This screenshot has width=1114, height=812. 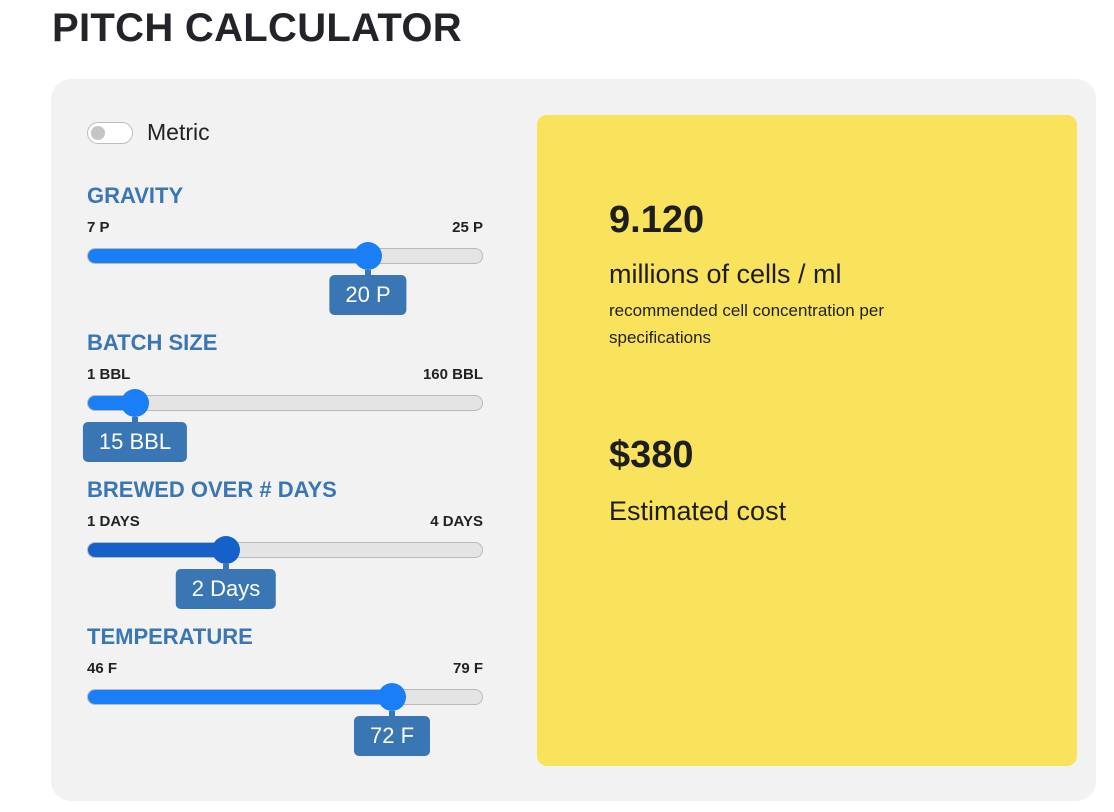 What do you see at coordinates (98, 227) in the screenshot?
I see `gravity-min-label: 7 P` at bounding box center [98, 227].